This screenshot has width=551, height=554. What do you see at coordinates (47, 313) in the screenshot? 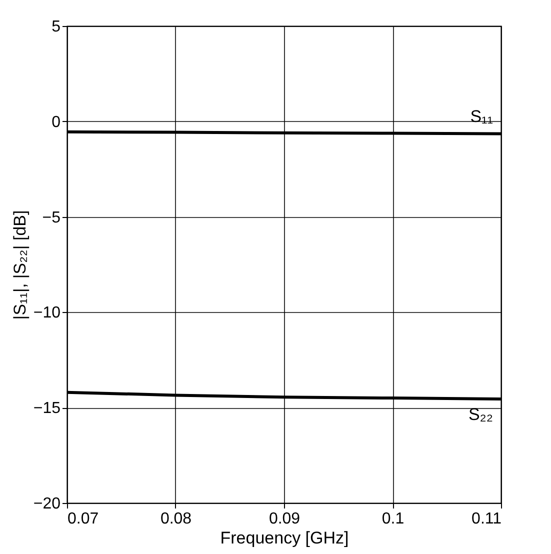
I see `y-tick-label: −10` at bounding box center [47, 313].